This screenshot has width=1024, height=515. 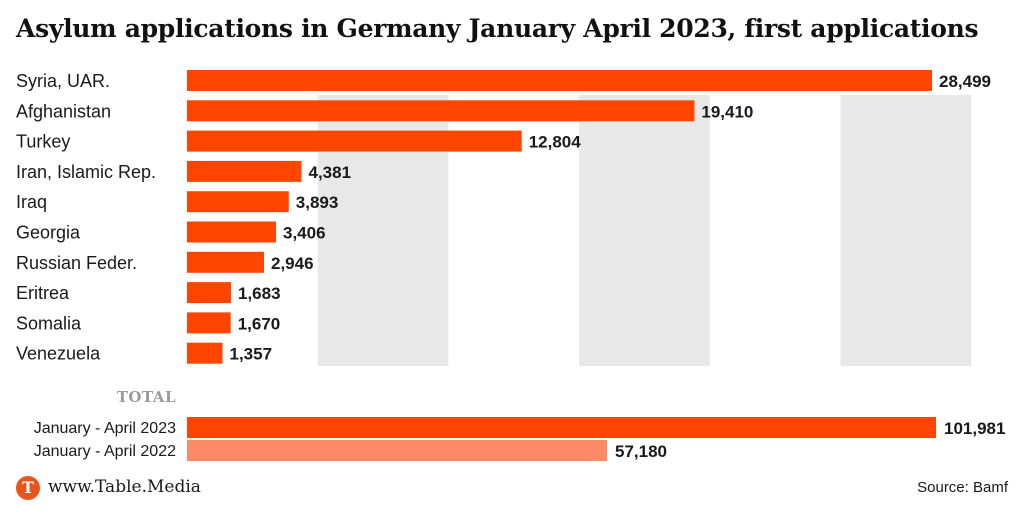 What do you see at coordinates (48, 233) in the screenshot?
I see `category-label-georgia: Georgia` at bounding box center [48, 233].